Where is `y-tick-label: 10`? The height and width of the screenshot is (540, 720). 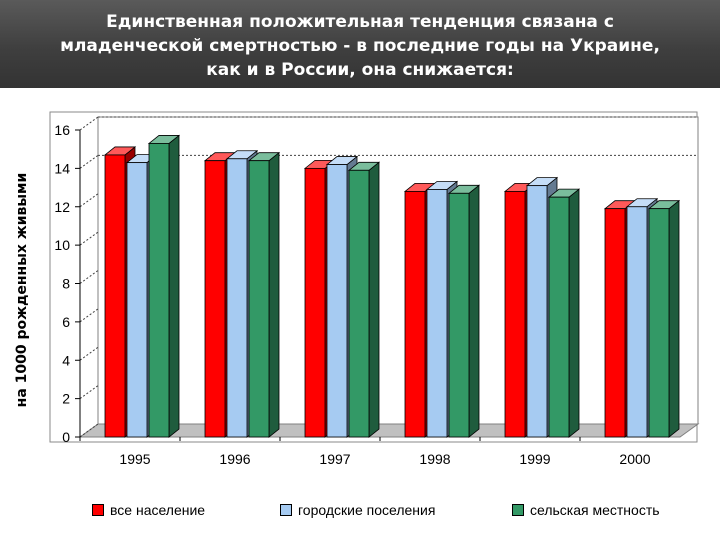 y-tick-label: 10 is located at coordinates (62, 245).